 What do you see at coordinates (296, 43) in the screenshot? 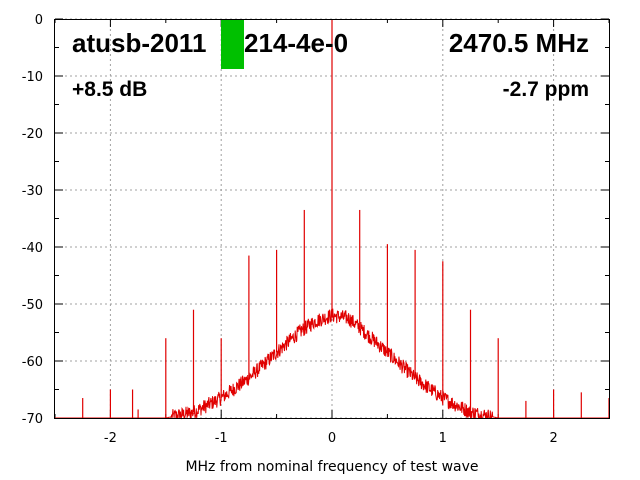
I see `device-suffix-label: 214-4e-0` at bounding box center [296, 43].